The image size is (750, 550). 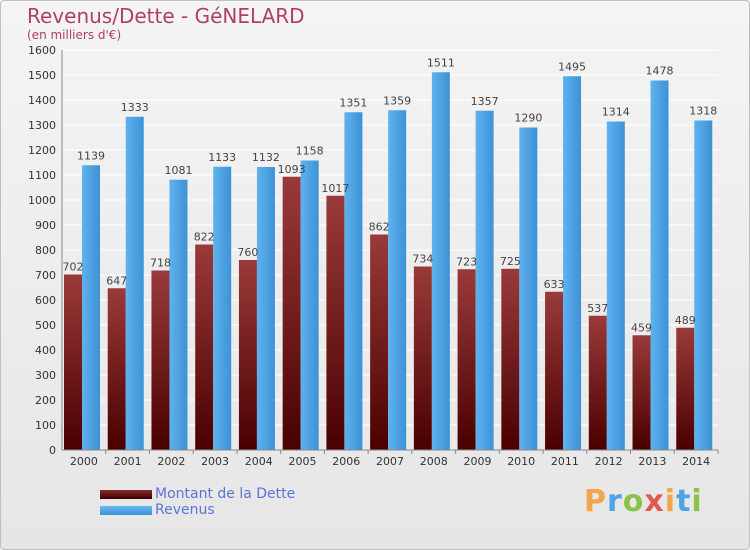 What do you see at coordinates (45, 325) in the screenshot?
I see `y-tick-label: 500` at bounding box center [45, 325].